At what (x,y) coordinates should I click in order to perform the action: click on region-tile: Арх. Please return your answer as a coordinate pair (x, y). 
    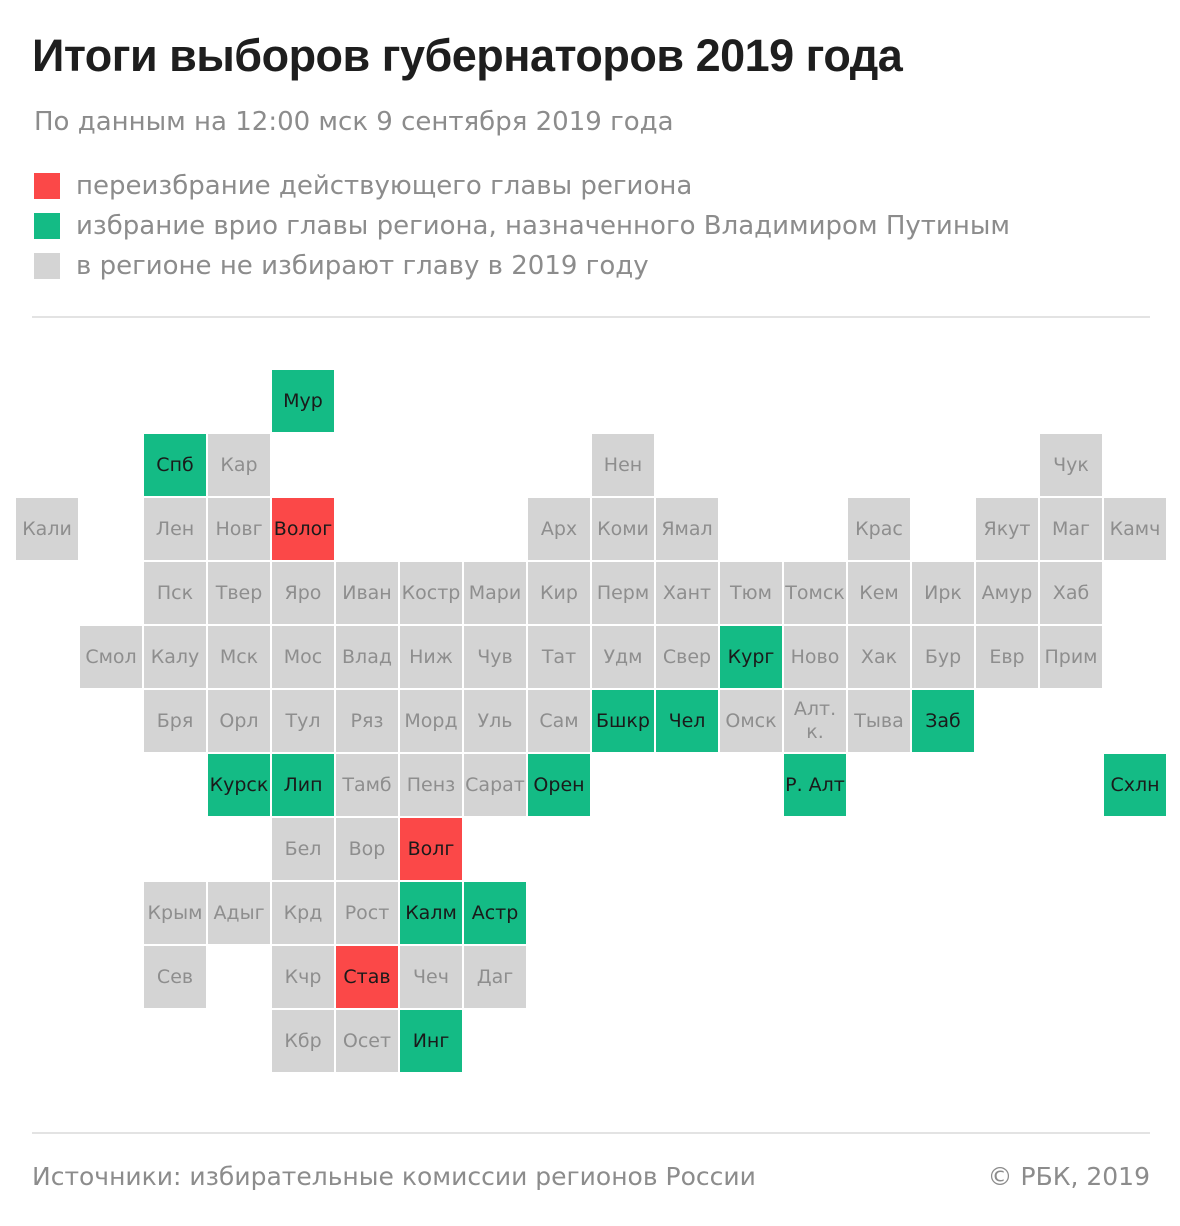
    Looking at the image, I should click on (559, 529).